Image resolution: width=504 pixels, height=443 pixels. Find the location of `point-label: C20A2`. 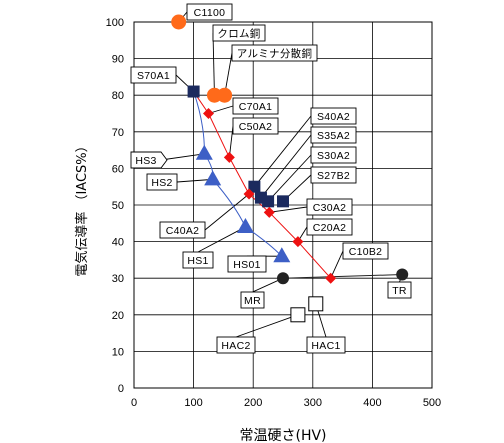

point-label: C20A2 is located at coordinates (330, 228).